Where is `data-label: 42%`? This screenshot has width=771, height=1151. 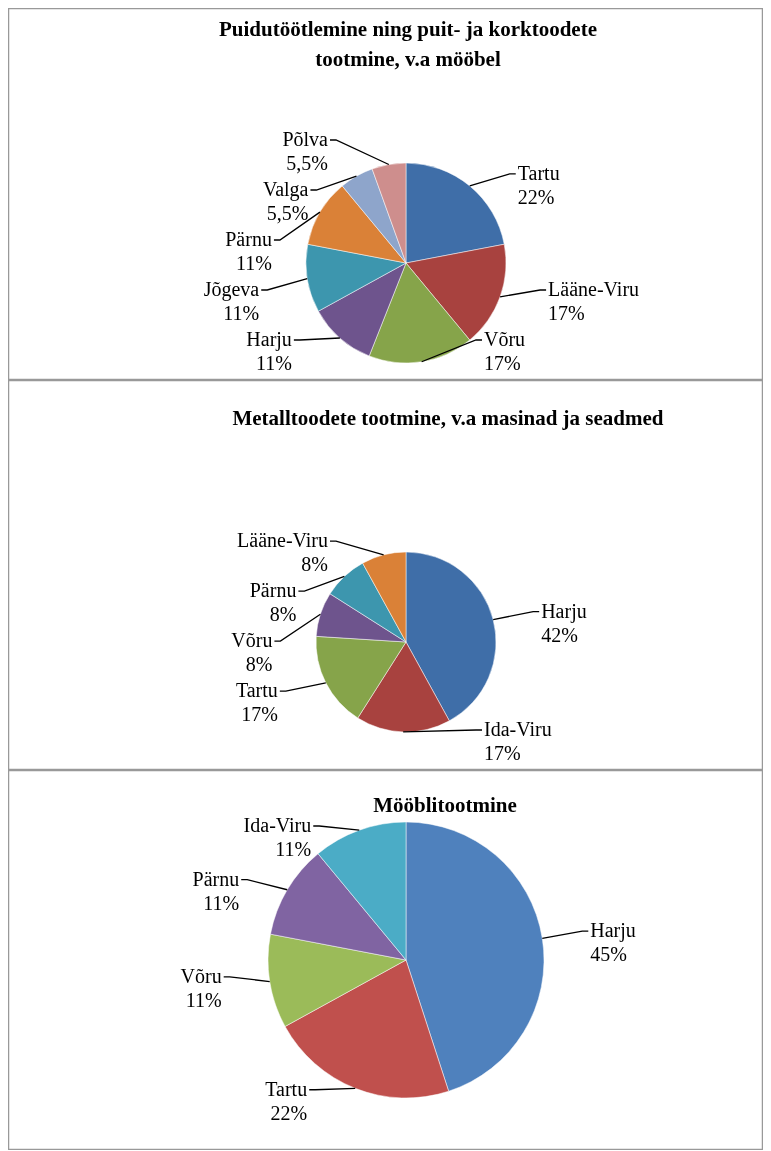
data-label: 42% is located at coordinates (559, 634).